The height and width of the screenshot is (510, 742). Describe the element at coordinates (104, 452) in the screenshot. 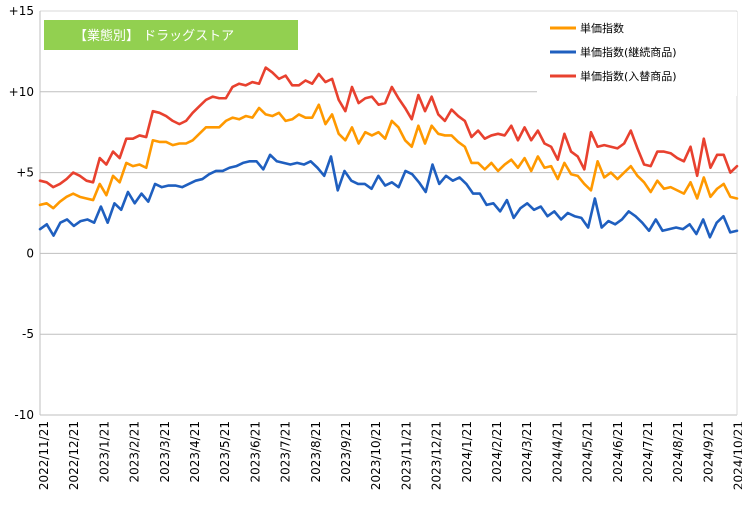

I see `x-tick-label: 2023/1/21` at that location.